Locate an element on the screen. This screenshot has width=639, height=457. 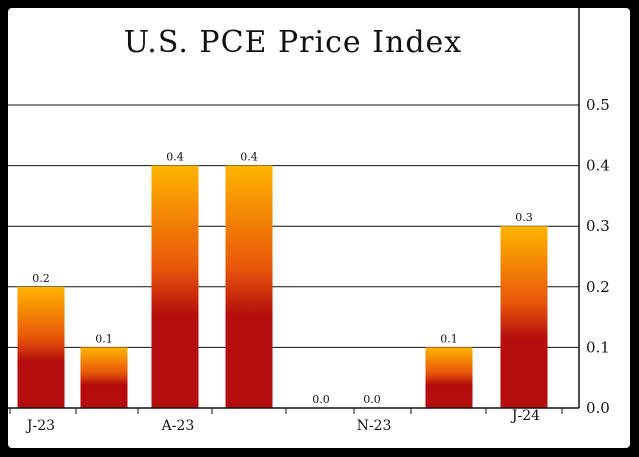
x-category-label: J-24 is located at coordinates (525, 416).